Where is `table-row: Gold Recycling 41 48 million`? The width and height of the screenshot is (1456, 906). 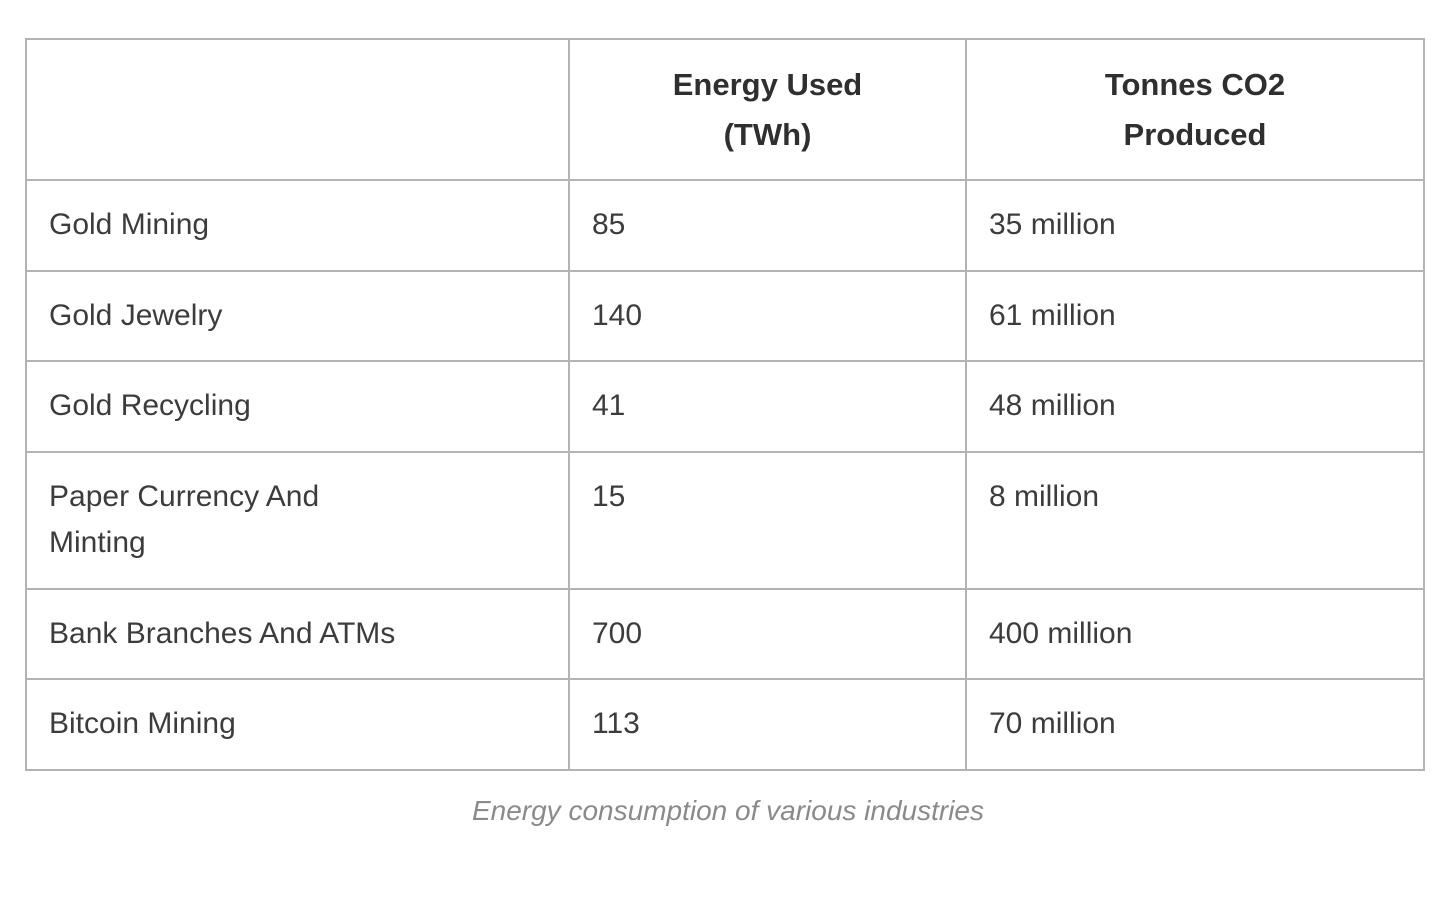
table-row: Gold Recycling 41 48 million is located at coordinates (725, 406).